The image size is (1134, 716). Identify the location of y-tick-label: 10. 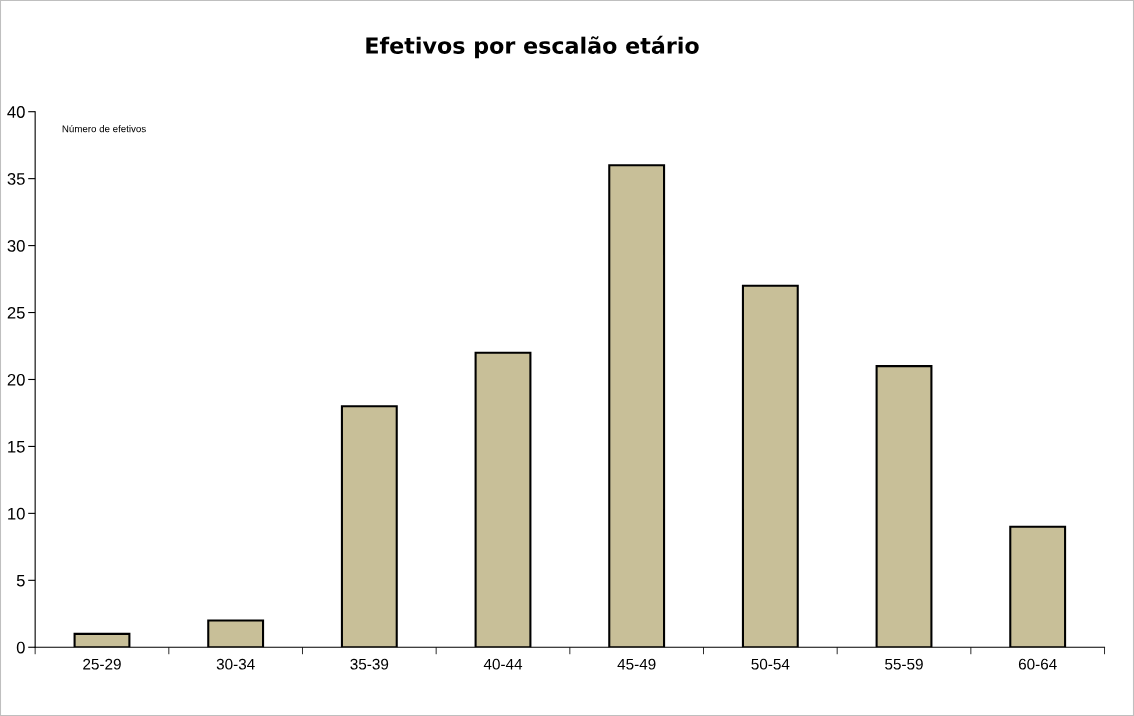
(16, 513).